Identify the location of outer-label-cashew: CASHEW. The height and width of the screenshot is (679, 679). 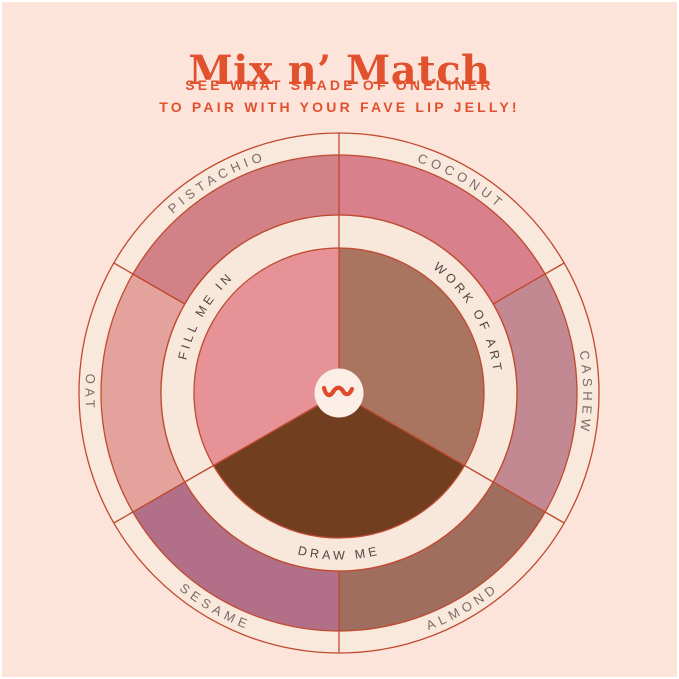
(586, 393).